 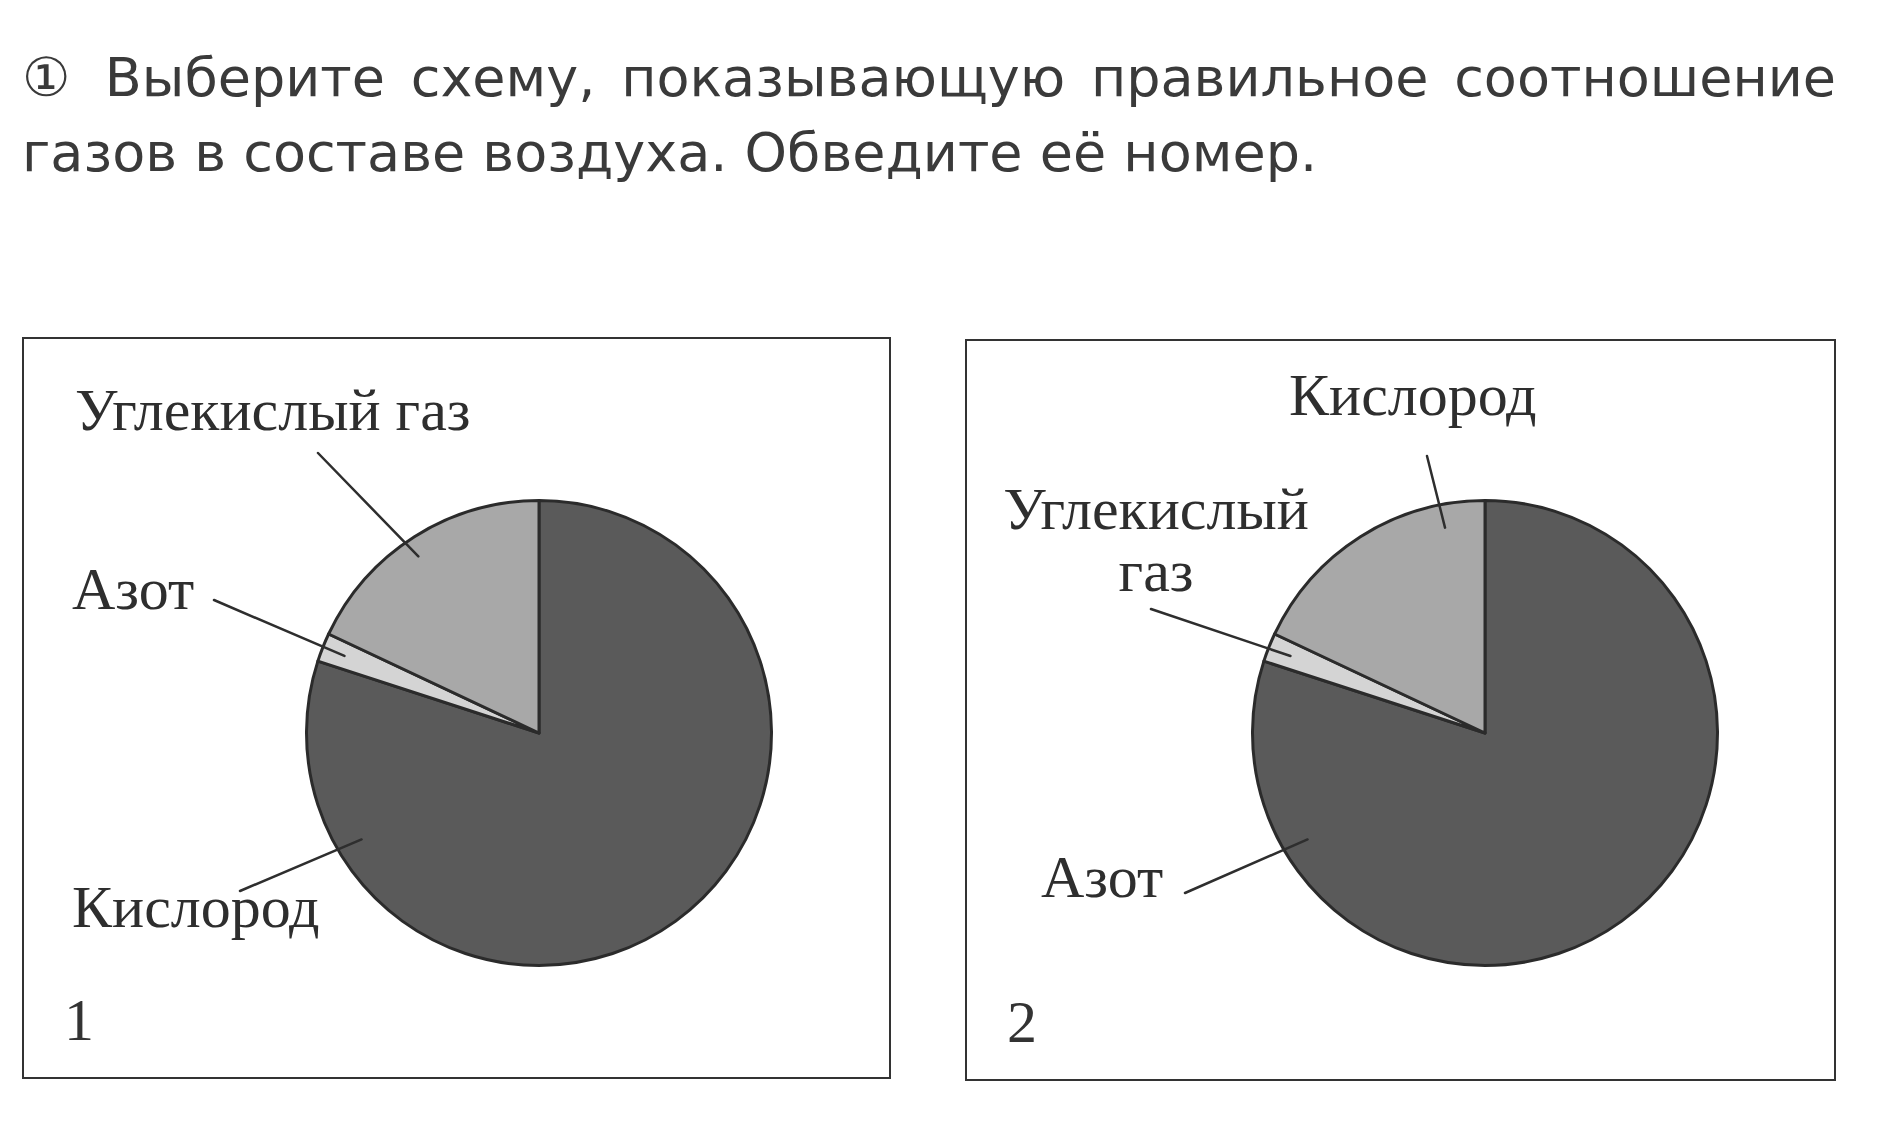 What do you see at coordinates (929, 115) in the screenshot?
I see `text: ① Выберите схему, показывающую правильное соотношение газов в составе воздуха. Обведите её номер.` at bounding box center [929, 115].